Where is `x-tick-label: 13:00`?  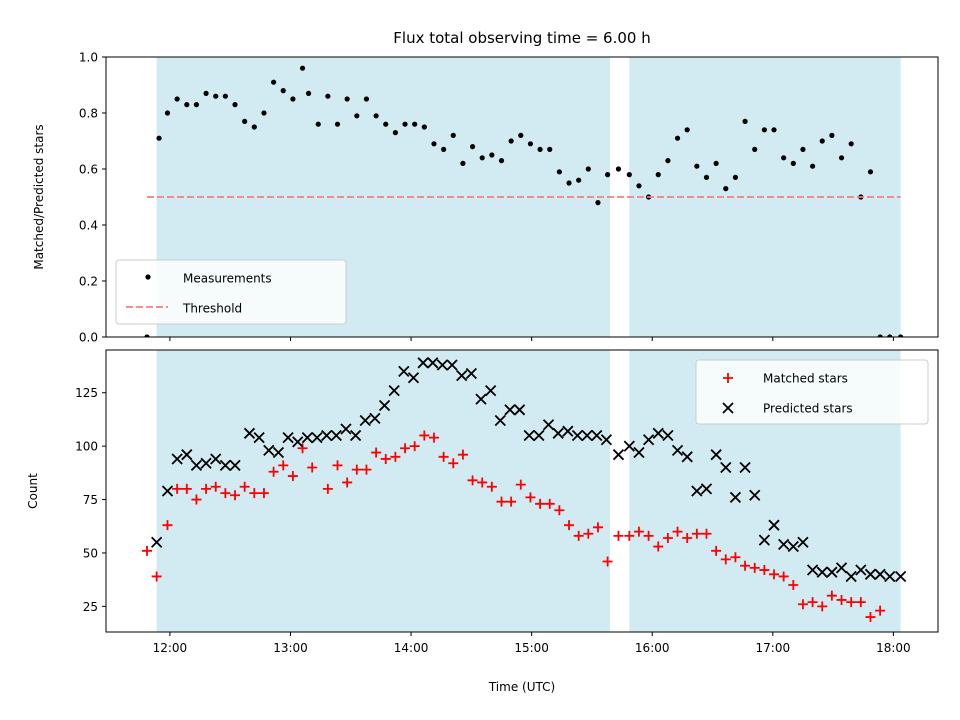
x-tick-label: 13:00 is located at coordinates (290, 648).